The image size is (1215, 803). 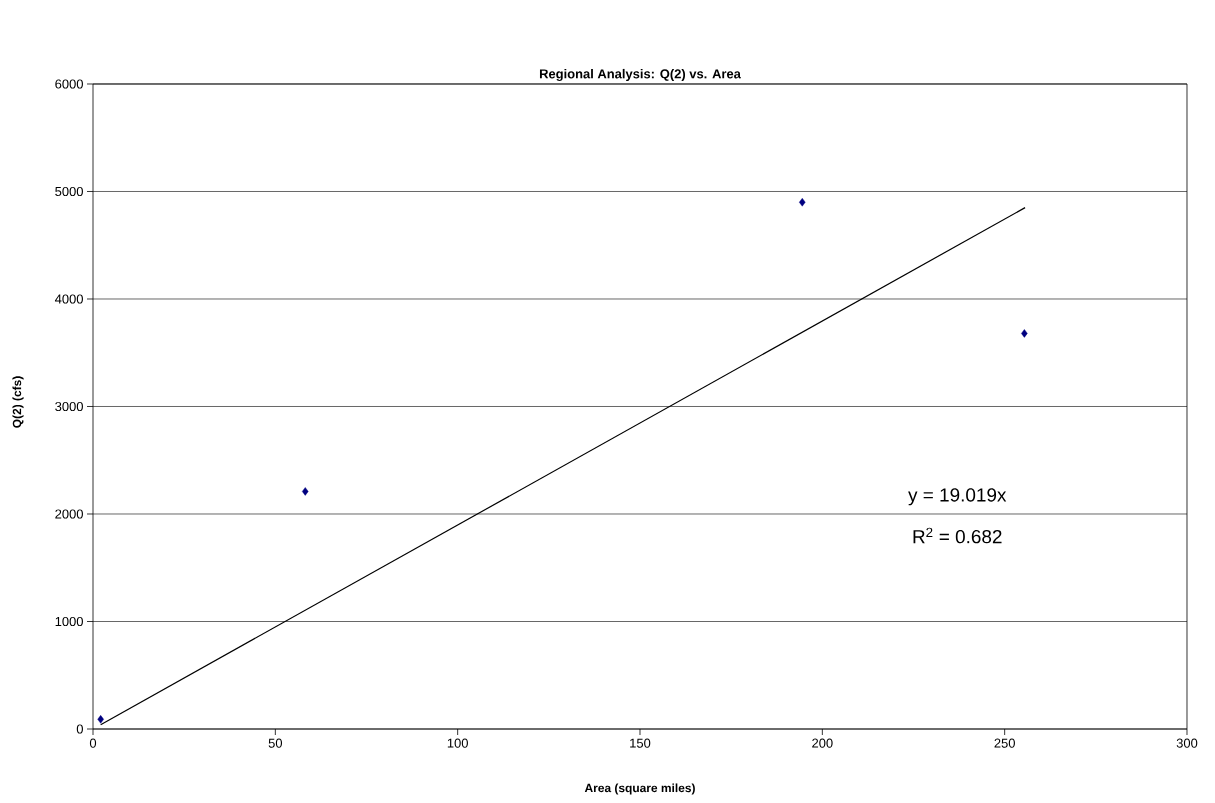 I want to click on y-tick-label: 3000, so click(x=69, y=406).